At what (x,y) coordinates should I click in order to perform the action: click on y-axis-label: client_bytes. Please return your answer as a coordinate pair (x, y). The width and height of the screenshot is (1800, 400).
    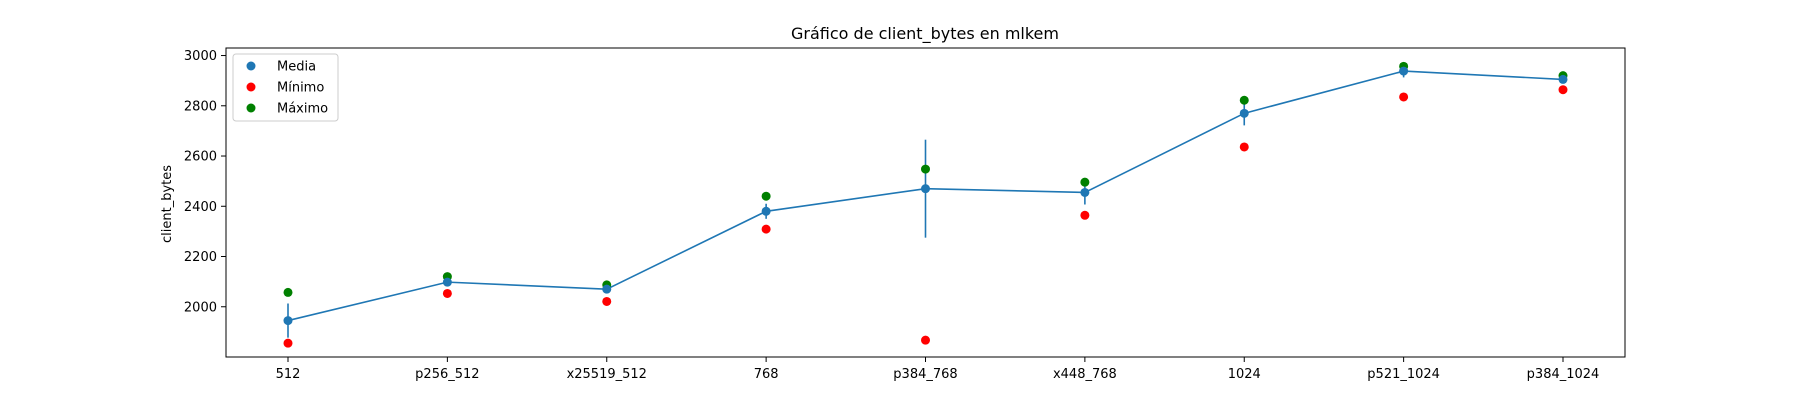
    Looking at the image, I should click on (167, 204).